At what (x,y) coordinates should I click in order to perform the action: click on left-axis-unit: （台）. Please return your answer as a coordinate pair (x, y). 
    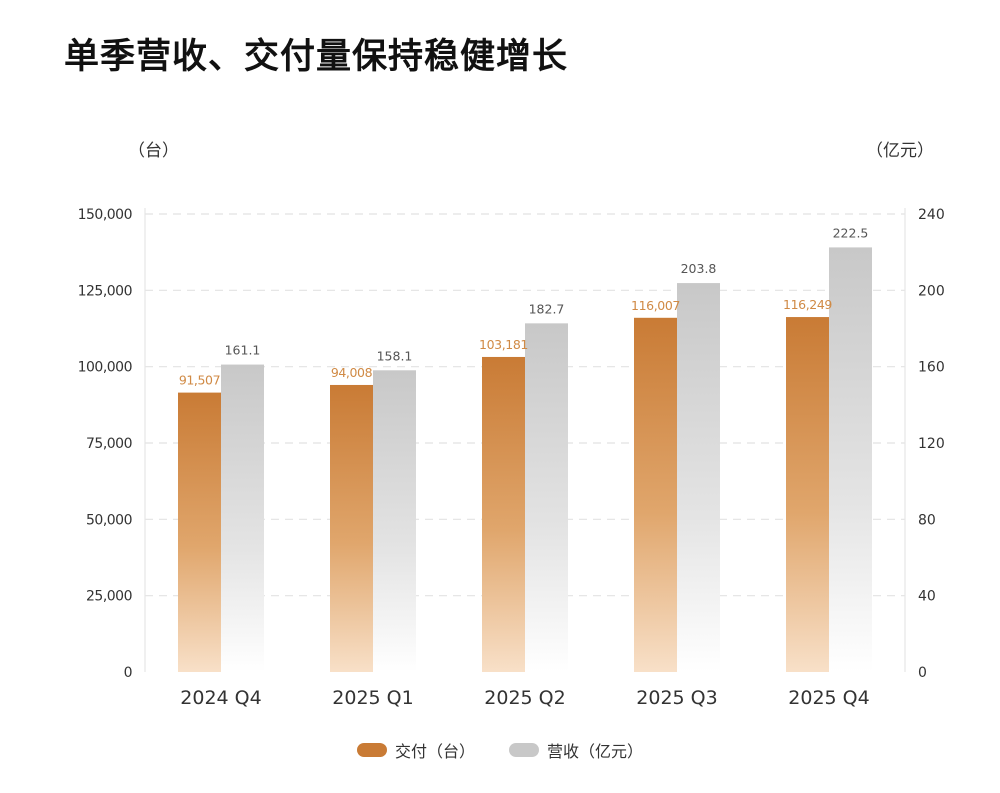
    Looking at the image, I should click on (153, 151).